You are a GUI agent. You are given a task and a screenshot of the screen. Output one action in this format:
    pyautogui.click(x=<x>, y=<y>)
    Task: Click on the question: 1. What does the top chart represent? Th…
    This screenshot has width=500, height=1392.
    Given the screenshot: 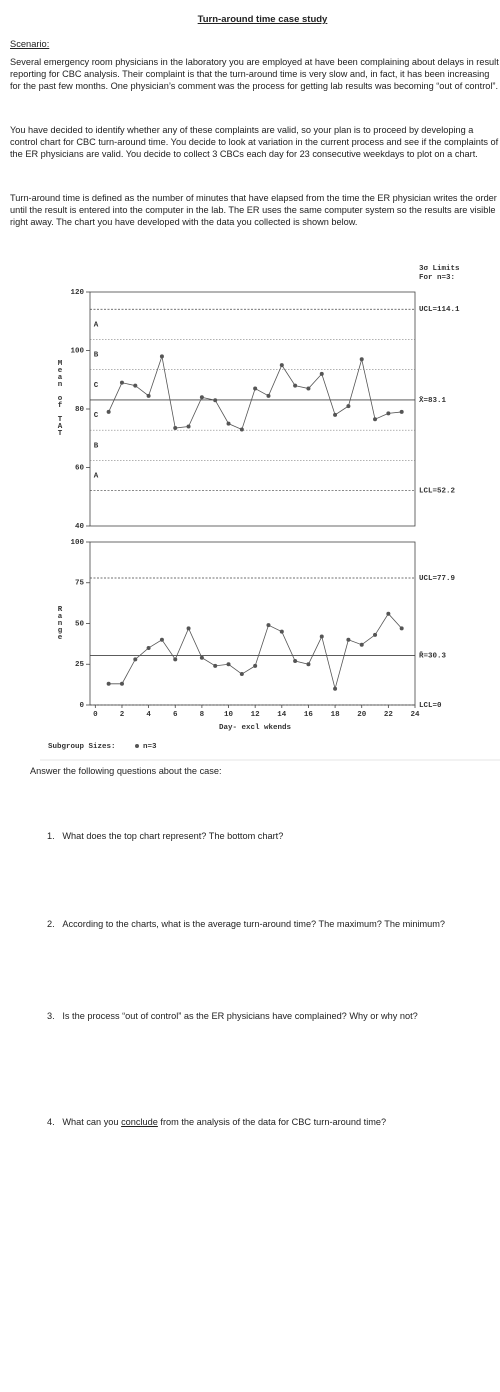 What is the action you would take?
    pyautogui.click(x=165, y=836)
    